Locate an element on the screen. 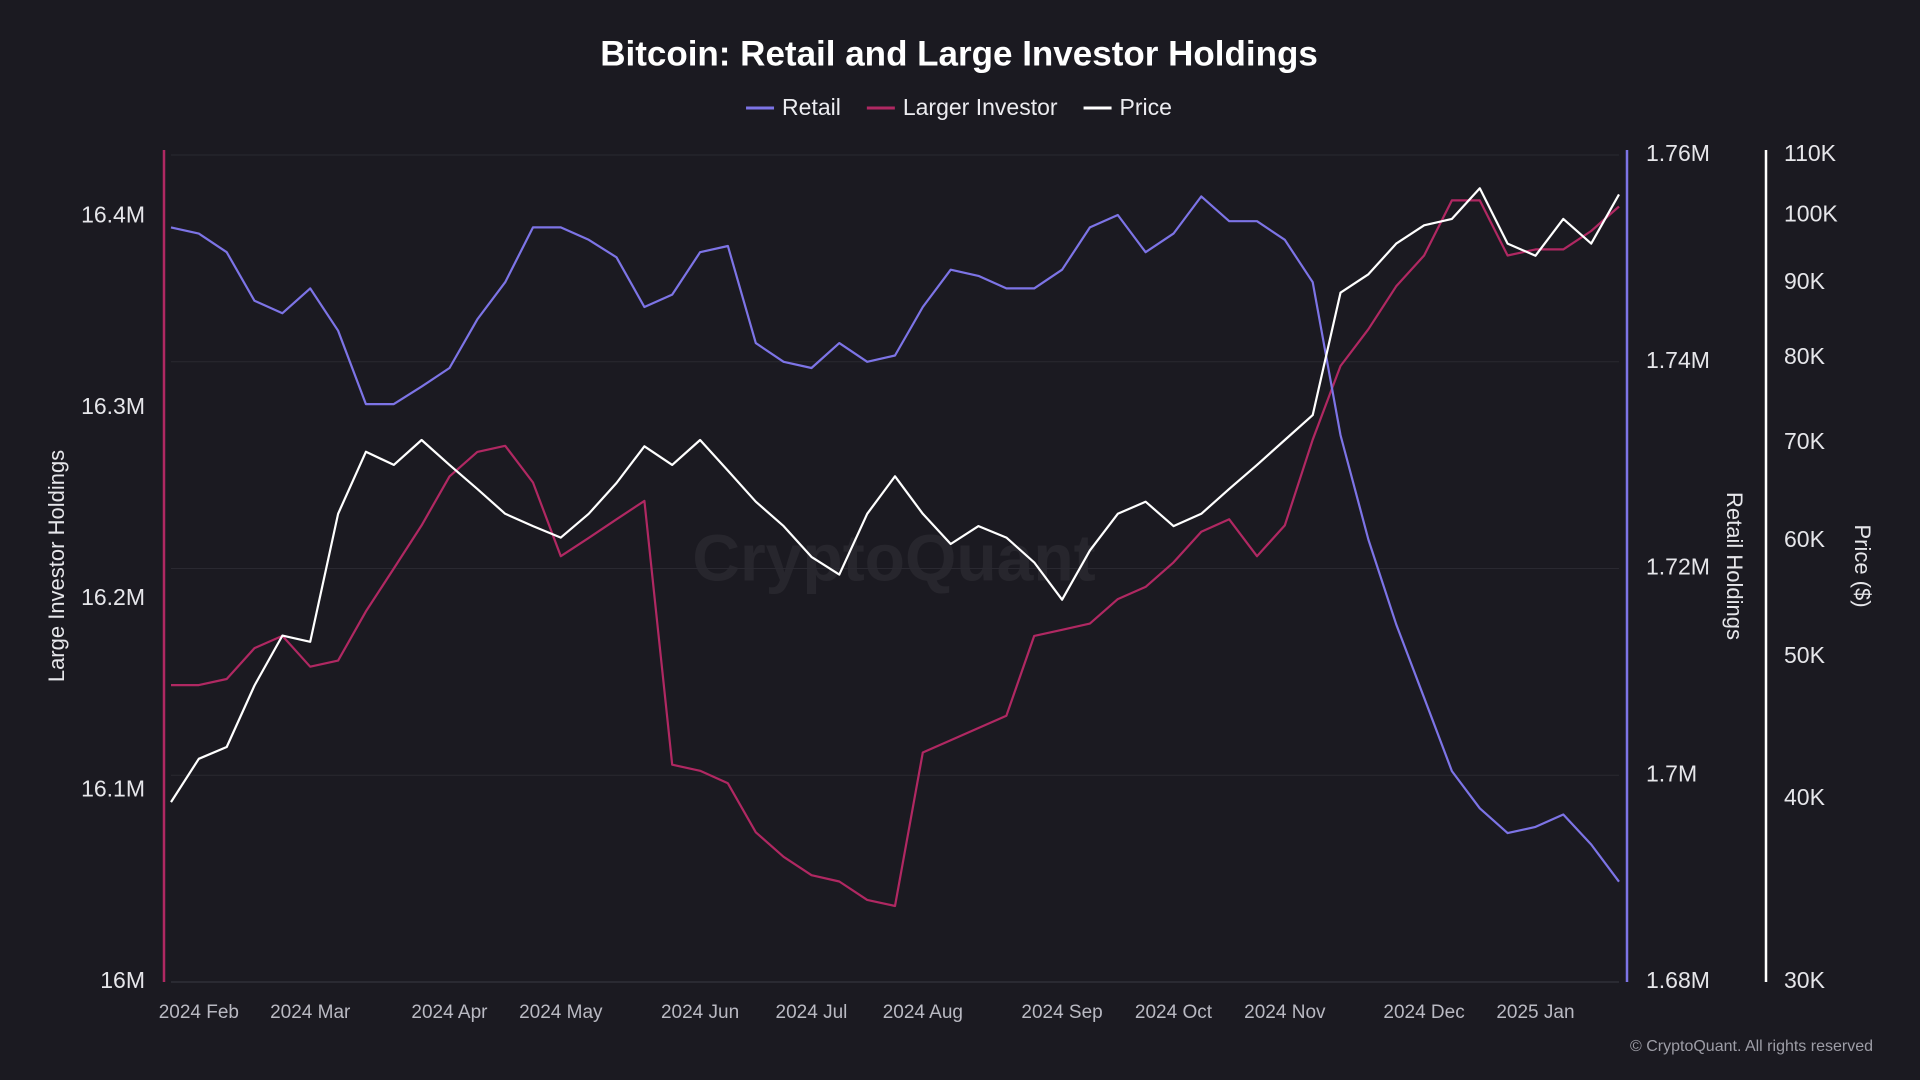  x-tick-label: 2024 Jul is located at coordinates (812, 1012).